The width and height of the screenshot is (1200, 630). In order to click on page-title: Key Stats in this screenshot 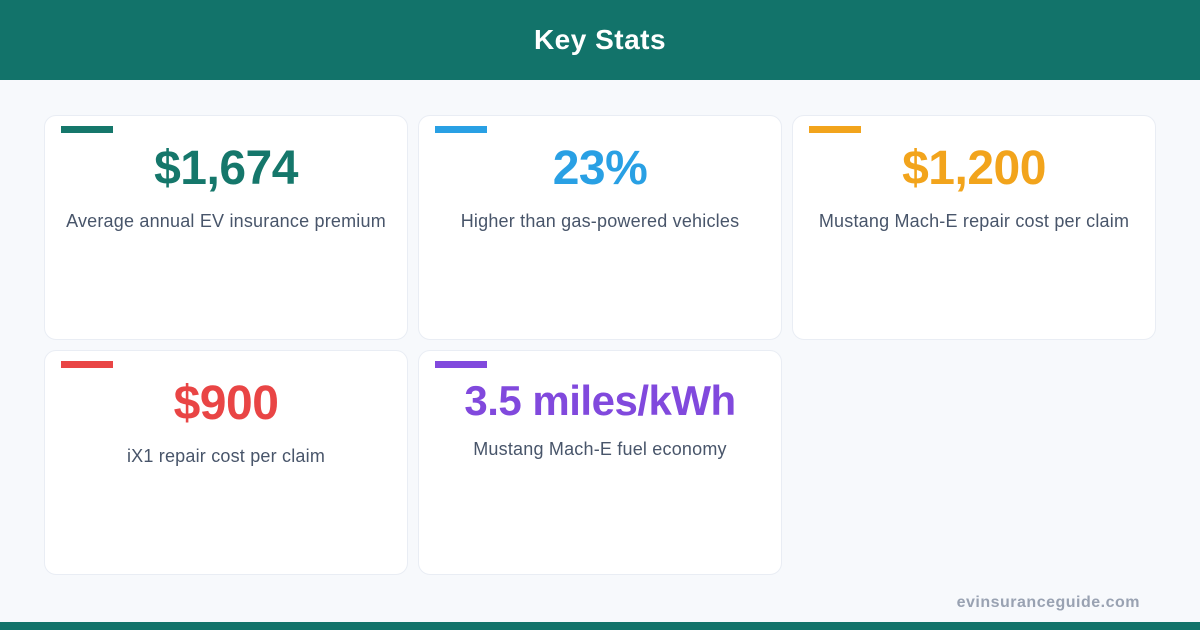, I will do `click(600, 39)`.